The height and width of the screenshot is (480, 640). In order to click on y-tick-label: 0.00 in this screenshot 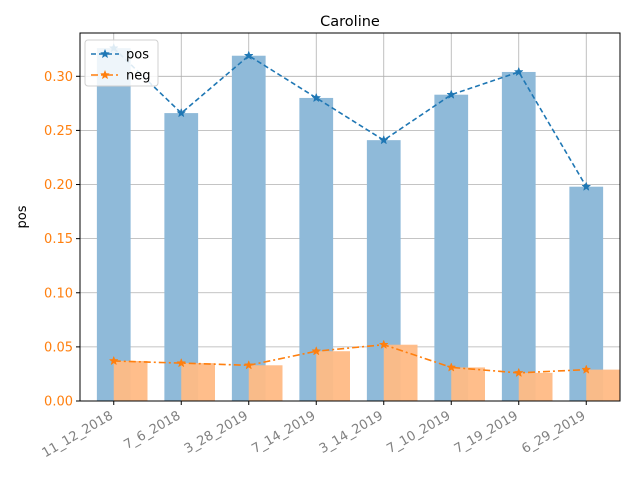, I will do `click(58, 402)`.